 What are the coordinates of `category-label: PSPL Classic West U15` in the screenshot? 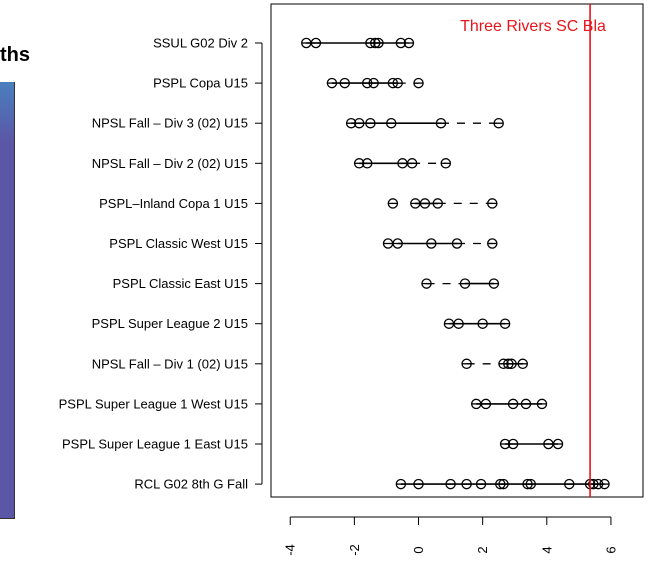 It's located at (178, 243).